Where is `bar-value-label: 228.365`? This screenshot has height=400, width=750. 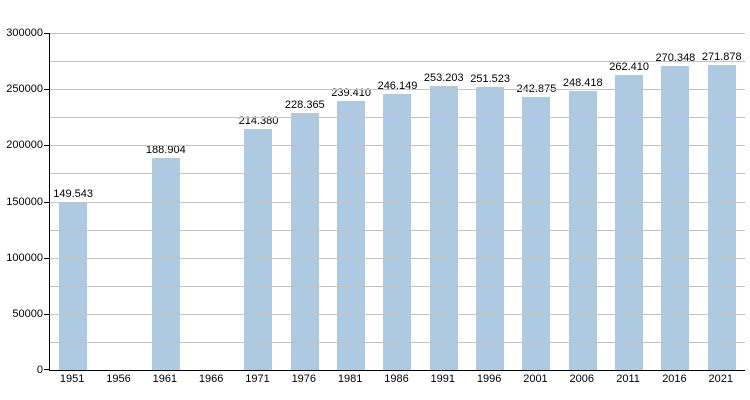
bar-value-label: 228.365 is located at coordinates (304, 105).